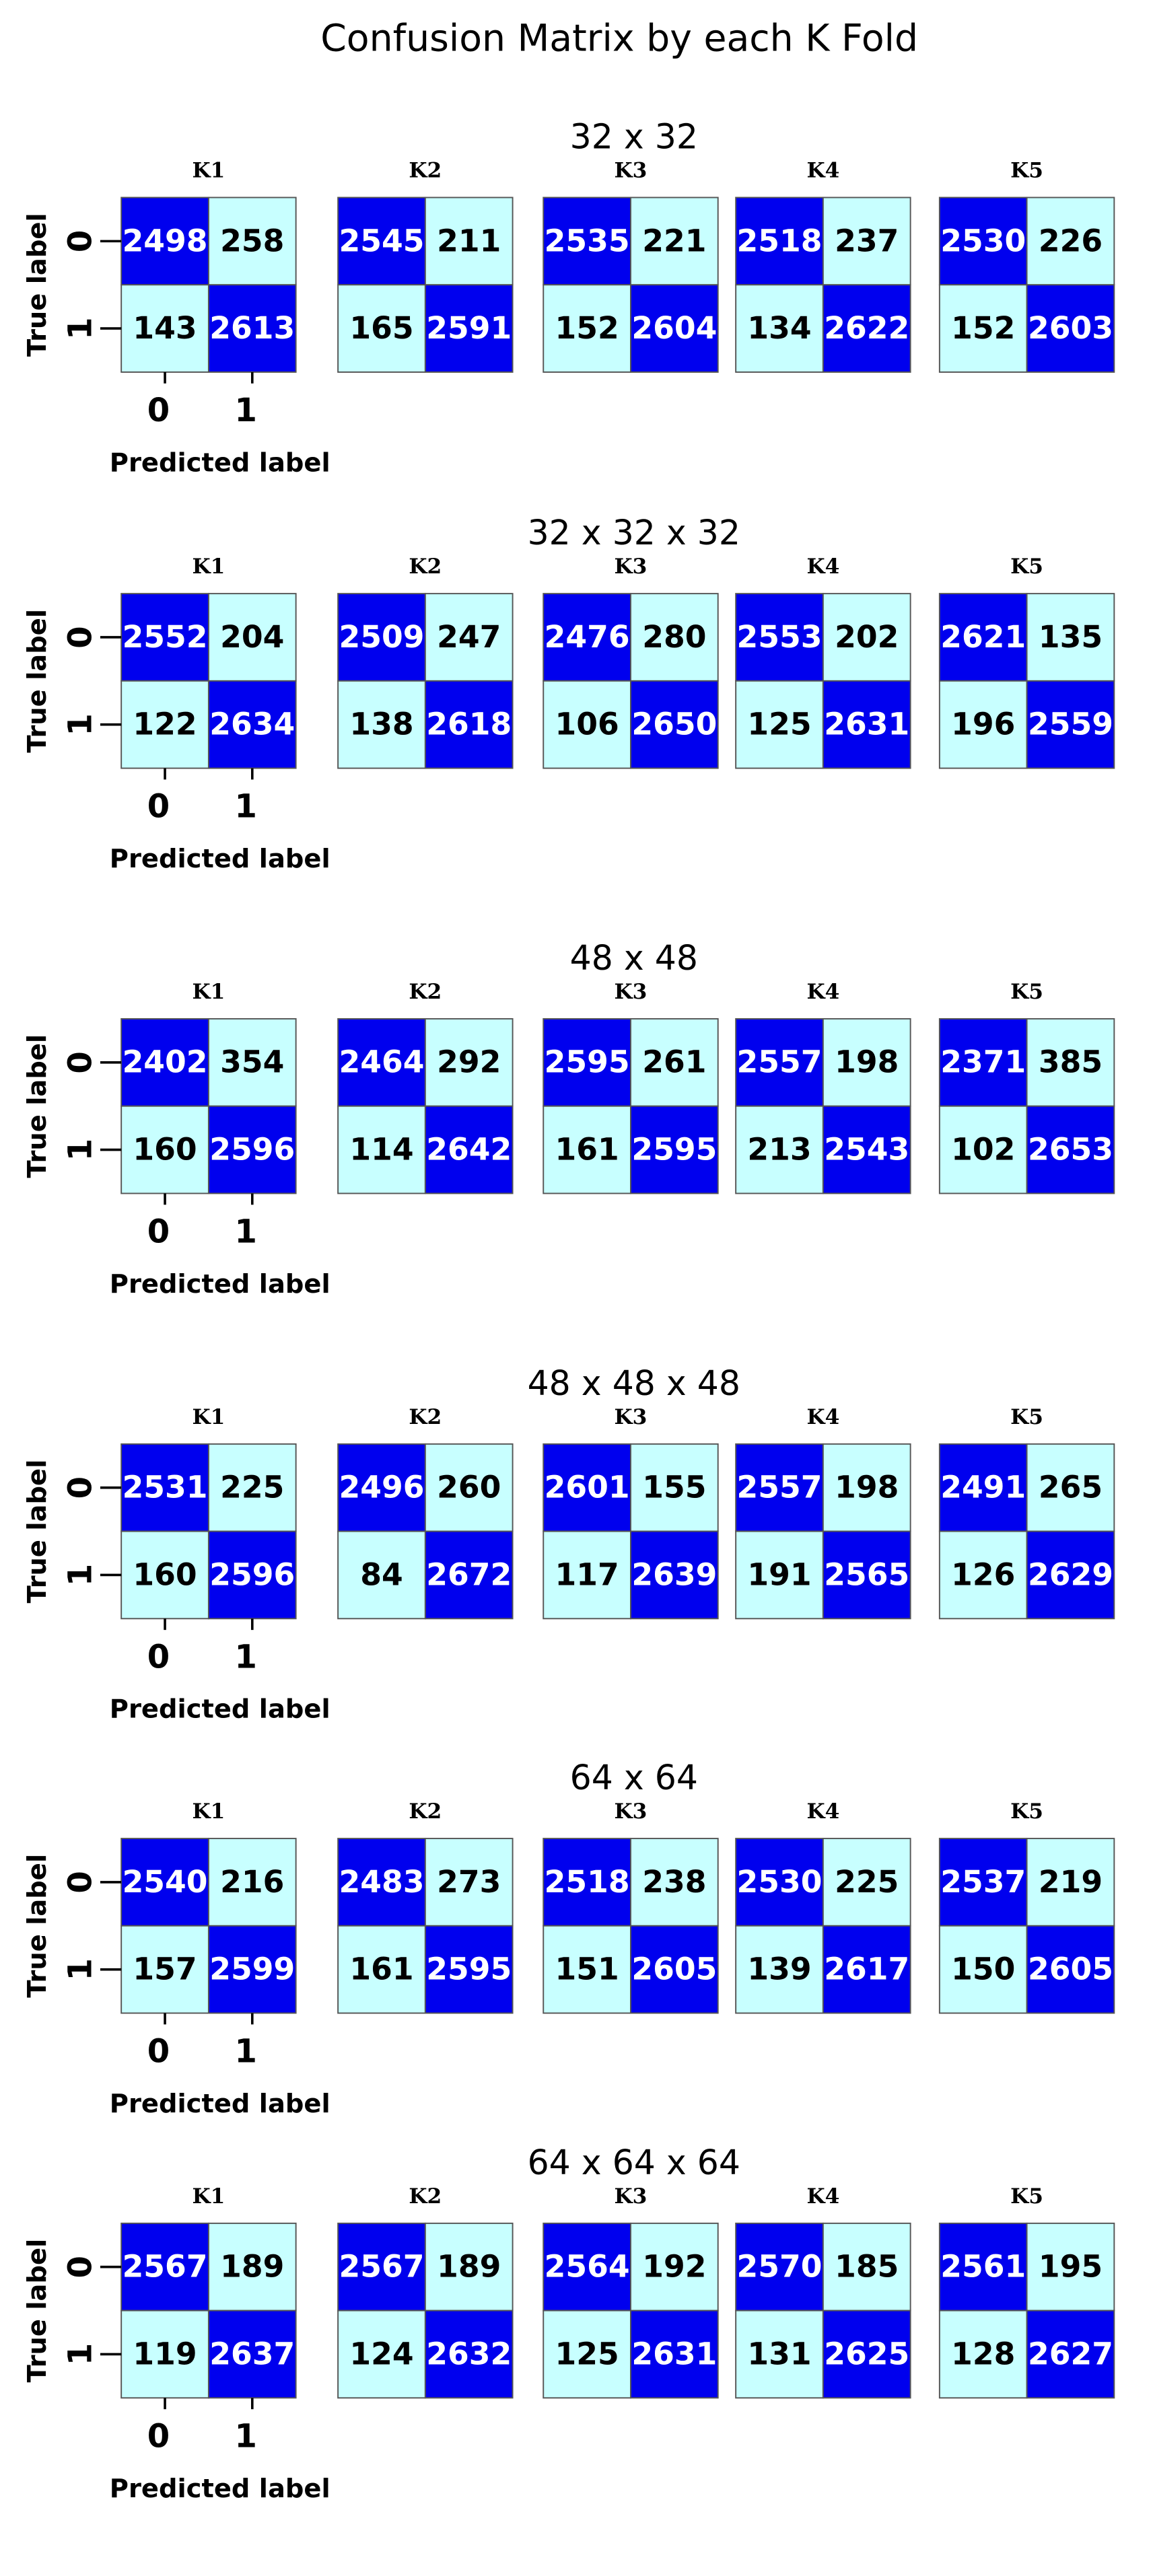  I want to click on cell-value: 2650, so click(674, 724).